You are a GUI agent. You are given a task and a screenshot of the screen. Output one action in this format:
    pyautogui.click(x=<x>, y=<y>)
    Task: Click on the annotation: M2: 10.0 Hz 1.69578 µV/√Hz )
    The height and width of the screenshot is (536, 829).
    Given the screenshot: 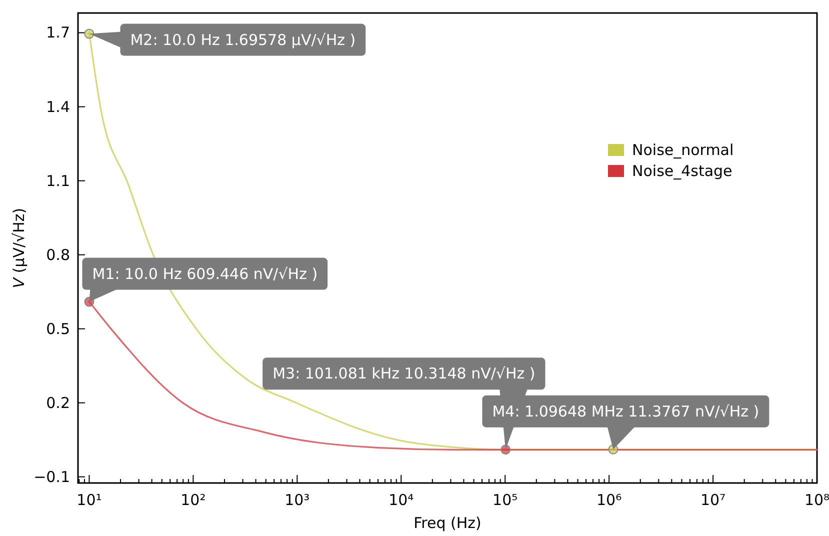 What is the action you would take?
    pyautogui.click(x=243, y=39)
    